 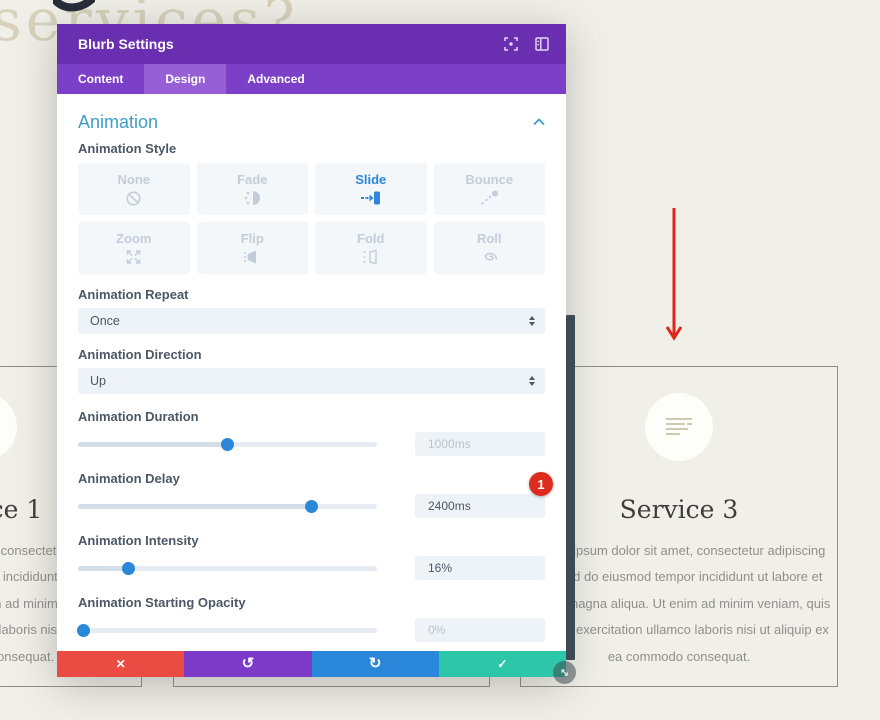 What do you see at coordinates (311, 321) in the screenshot?
I see `animation-repeat-select: Once` at bounding box center [311, 321].